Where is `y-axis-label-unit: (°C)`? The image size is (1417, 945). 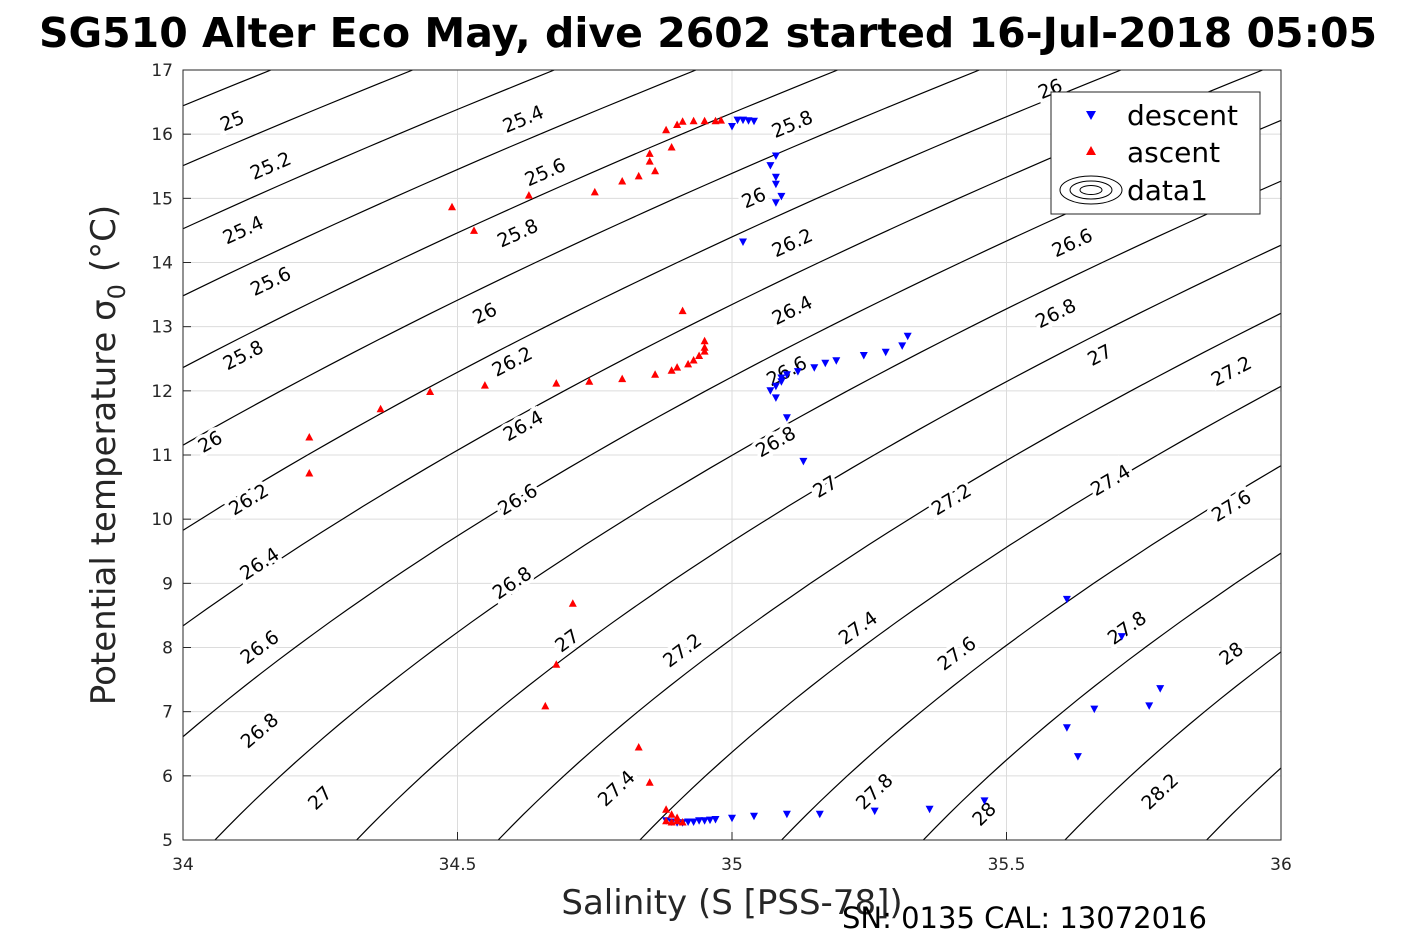
y-axis-label-unit: (°C) is located at coordinates (104, 238).